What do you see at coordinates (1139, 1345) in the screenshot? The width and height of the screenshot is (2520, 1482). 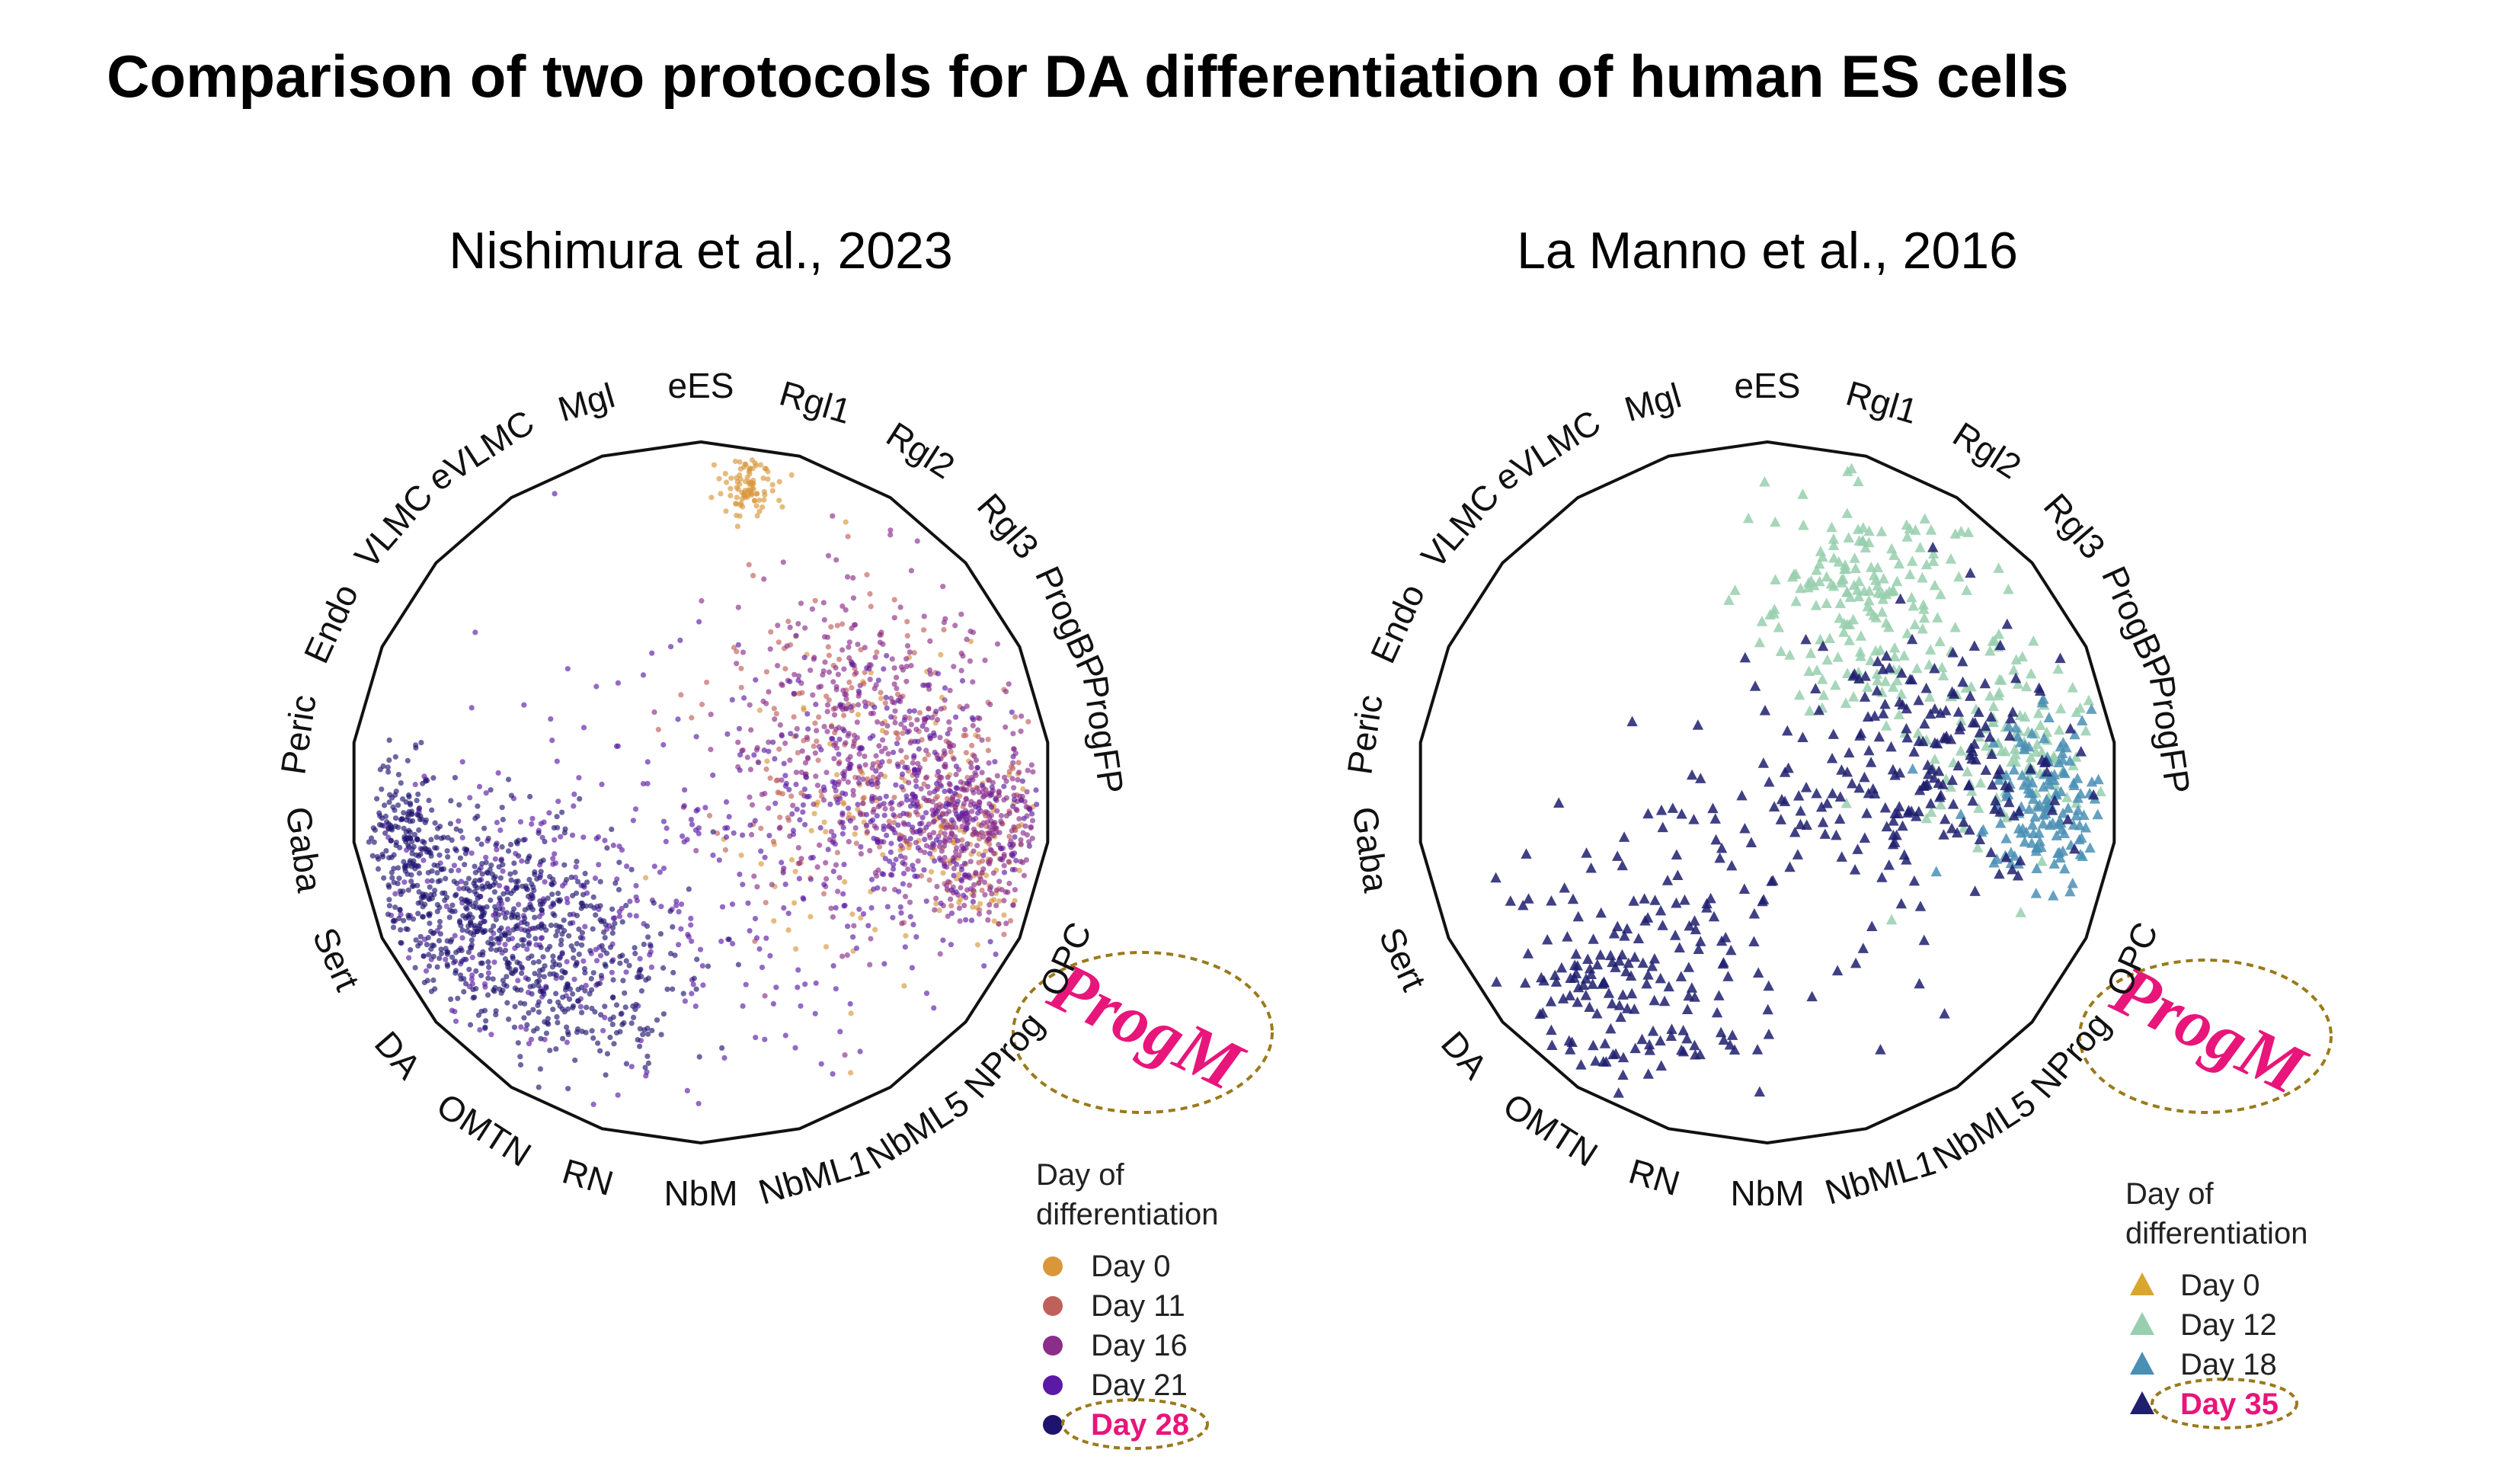 I see `legend-label-day-16: Day 16` at bounding box center [1139, 1345].